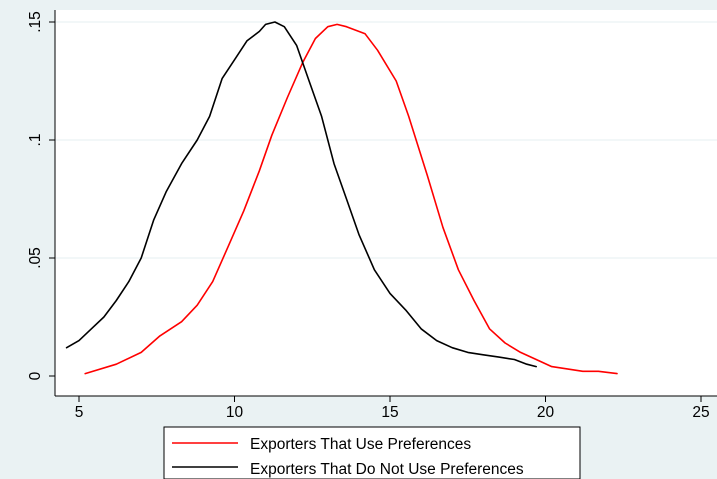 The height and width of the screenshot is (479, 717). I want to click on x-tick-label: 5, so click(79, 412).